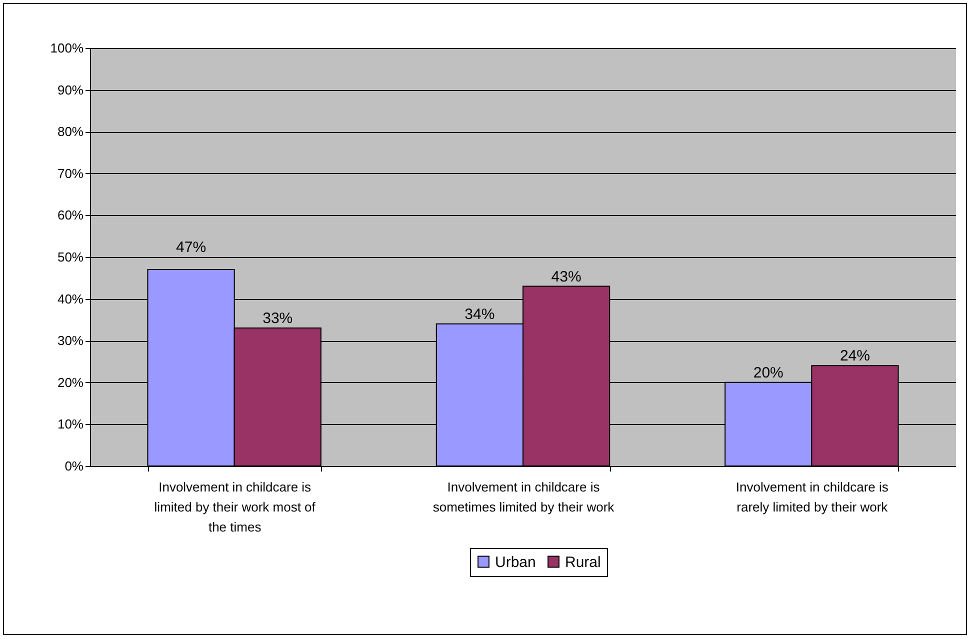 The image size is (972, 639). I want to click on y-tick-label: 90%, so click(70, 90).